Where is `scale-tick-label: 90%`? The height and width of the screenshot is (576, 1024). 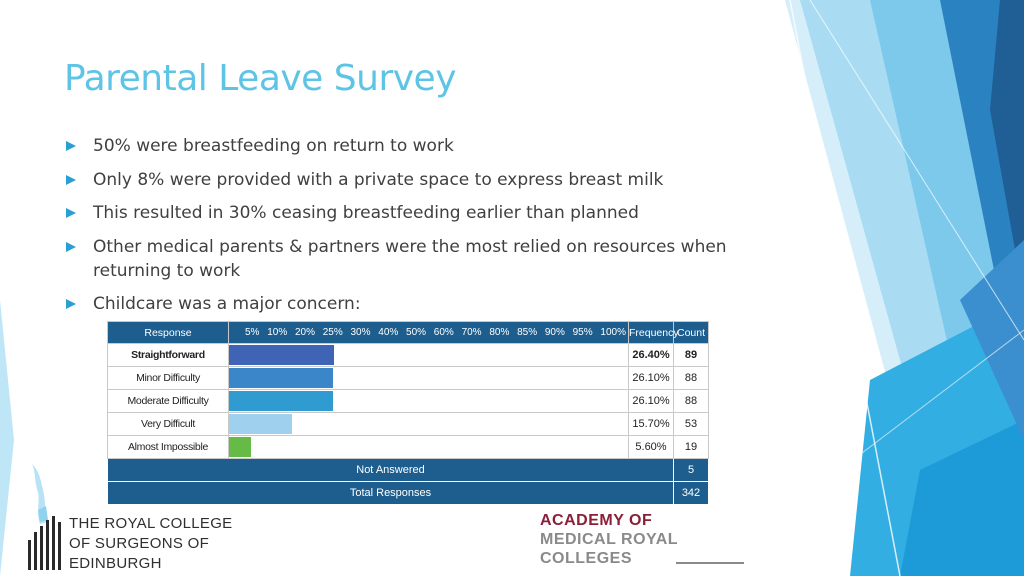 scale-tick-label: 90% is located at coordinates (554, 332).